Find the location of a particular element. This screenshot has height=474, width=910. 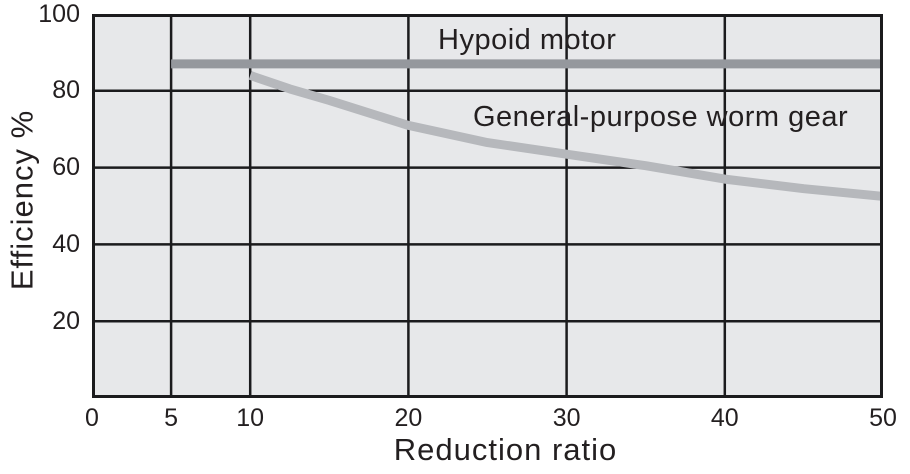

x-tick-label: 0 is located at coordinates (92, 418).